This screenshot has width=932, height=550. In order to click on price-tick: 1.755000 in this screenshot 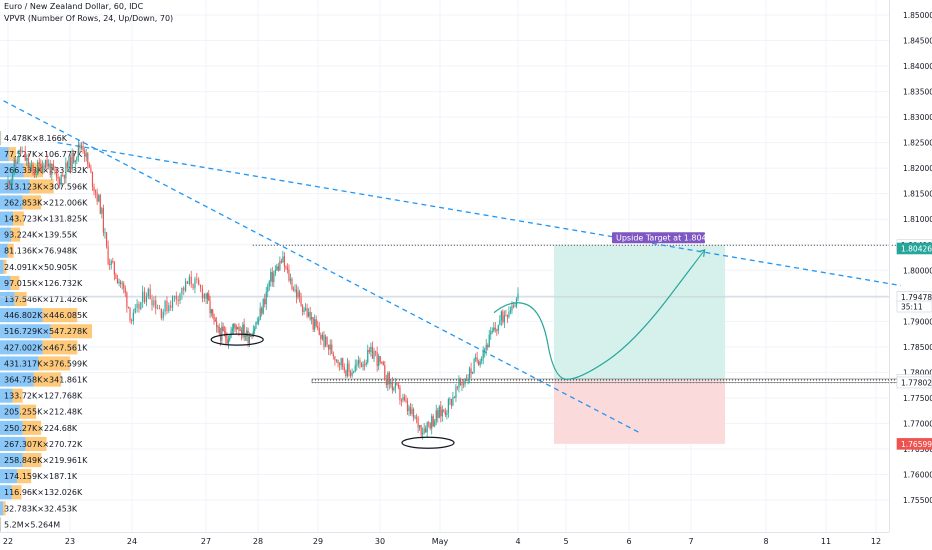, I will do `click(917, 500)`.